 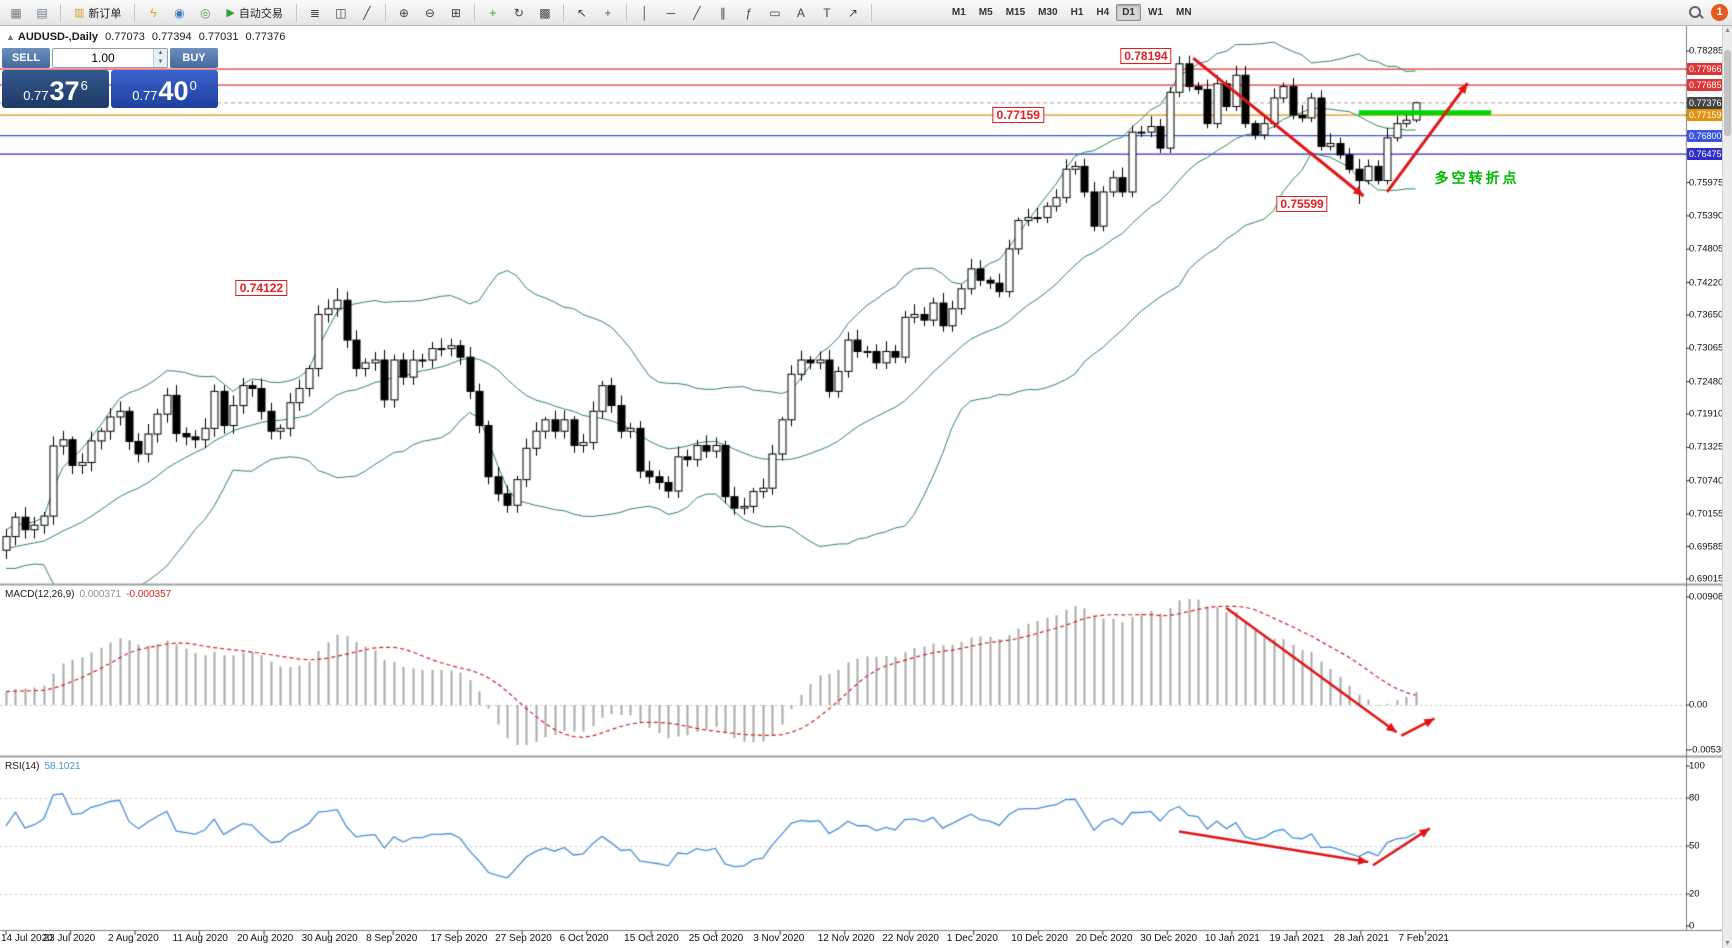 I want to click on periods-icon: ↻, so click(x=518, y=12).